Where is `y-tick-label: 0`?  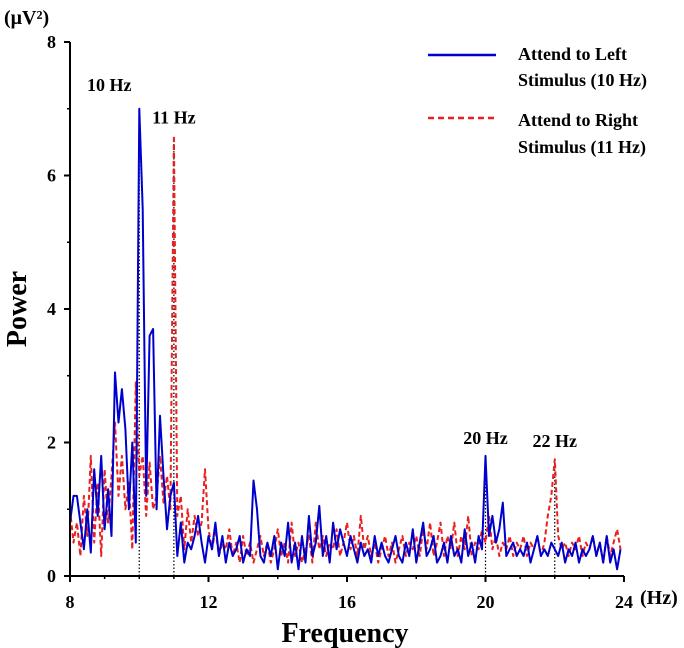 y-tick-label: 0 is located at coordinates (51, 576).